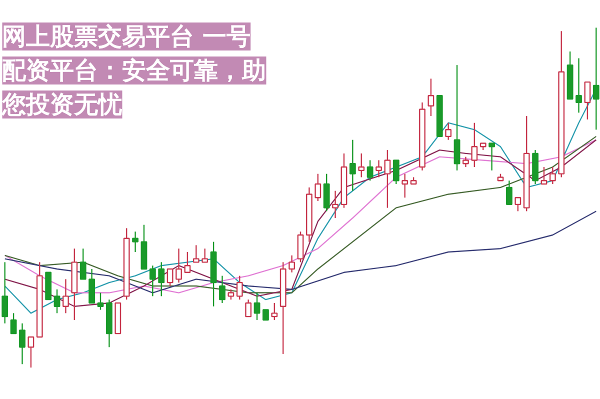  I want to click on text: 网上股票交易平台 一号配资平台：安全可靠，助您投资无忧, so click(133, 70).